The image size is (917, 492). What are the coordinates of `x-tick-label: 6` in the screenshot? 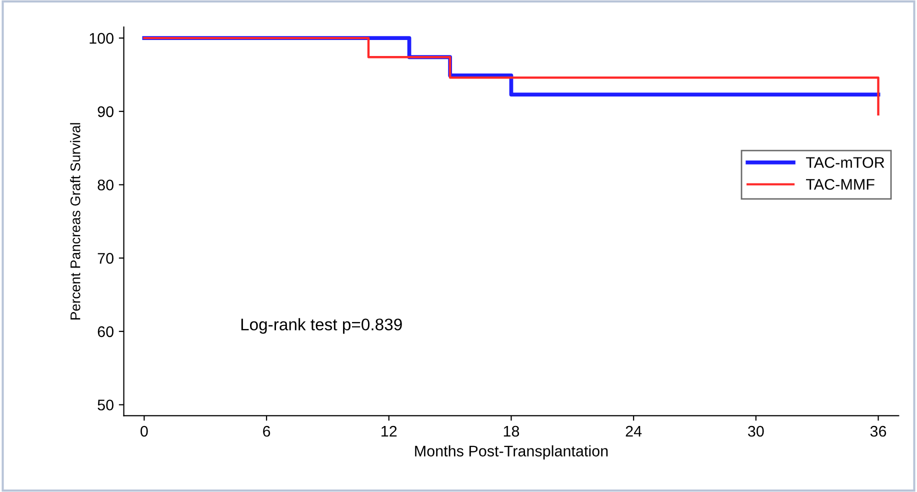 It's located at (266, 431).